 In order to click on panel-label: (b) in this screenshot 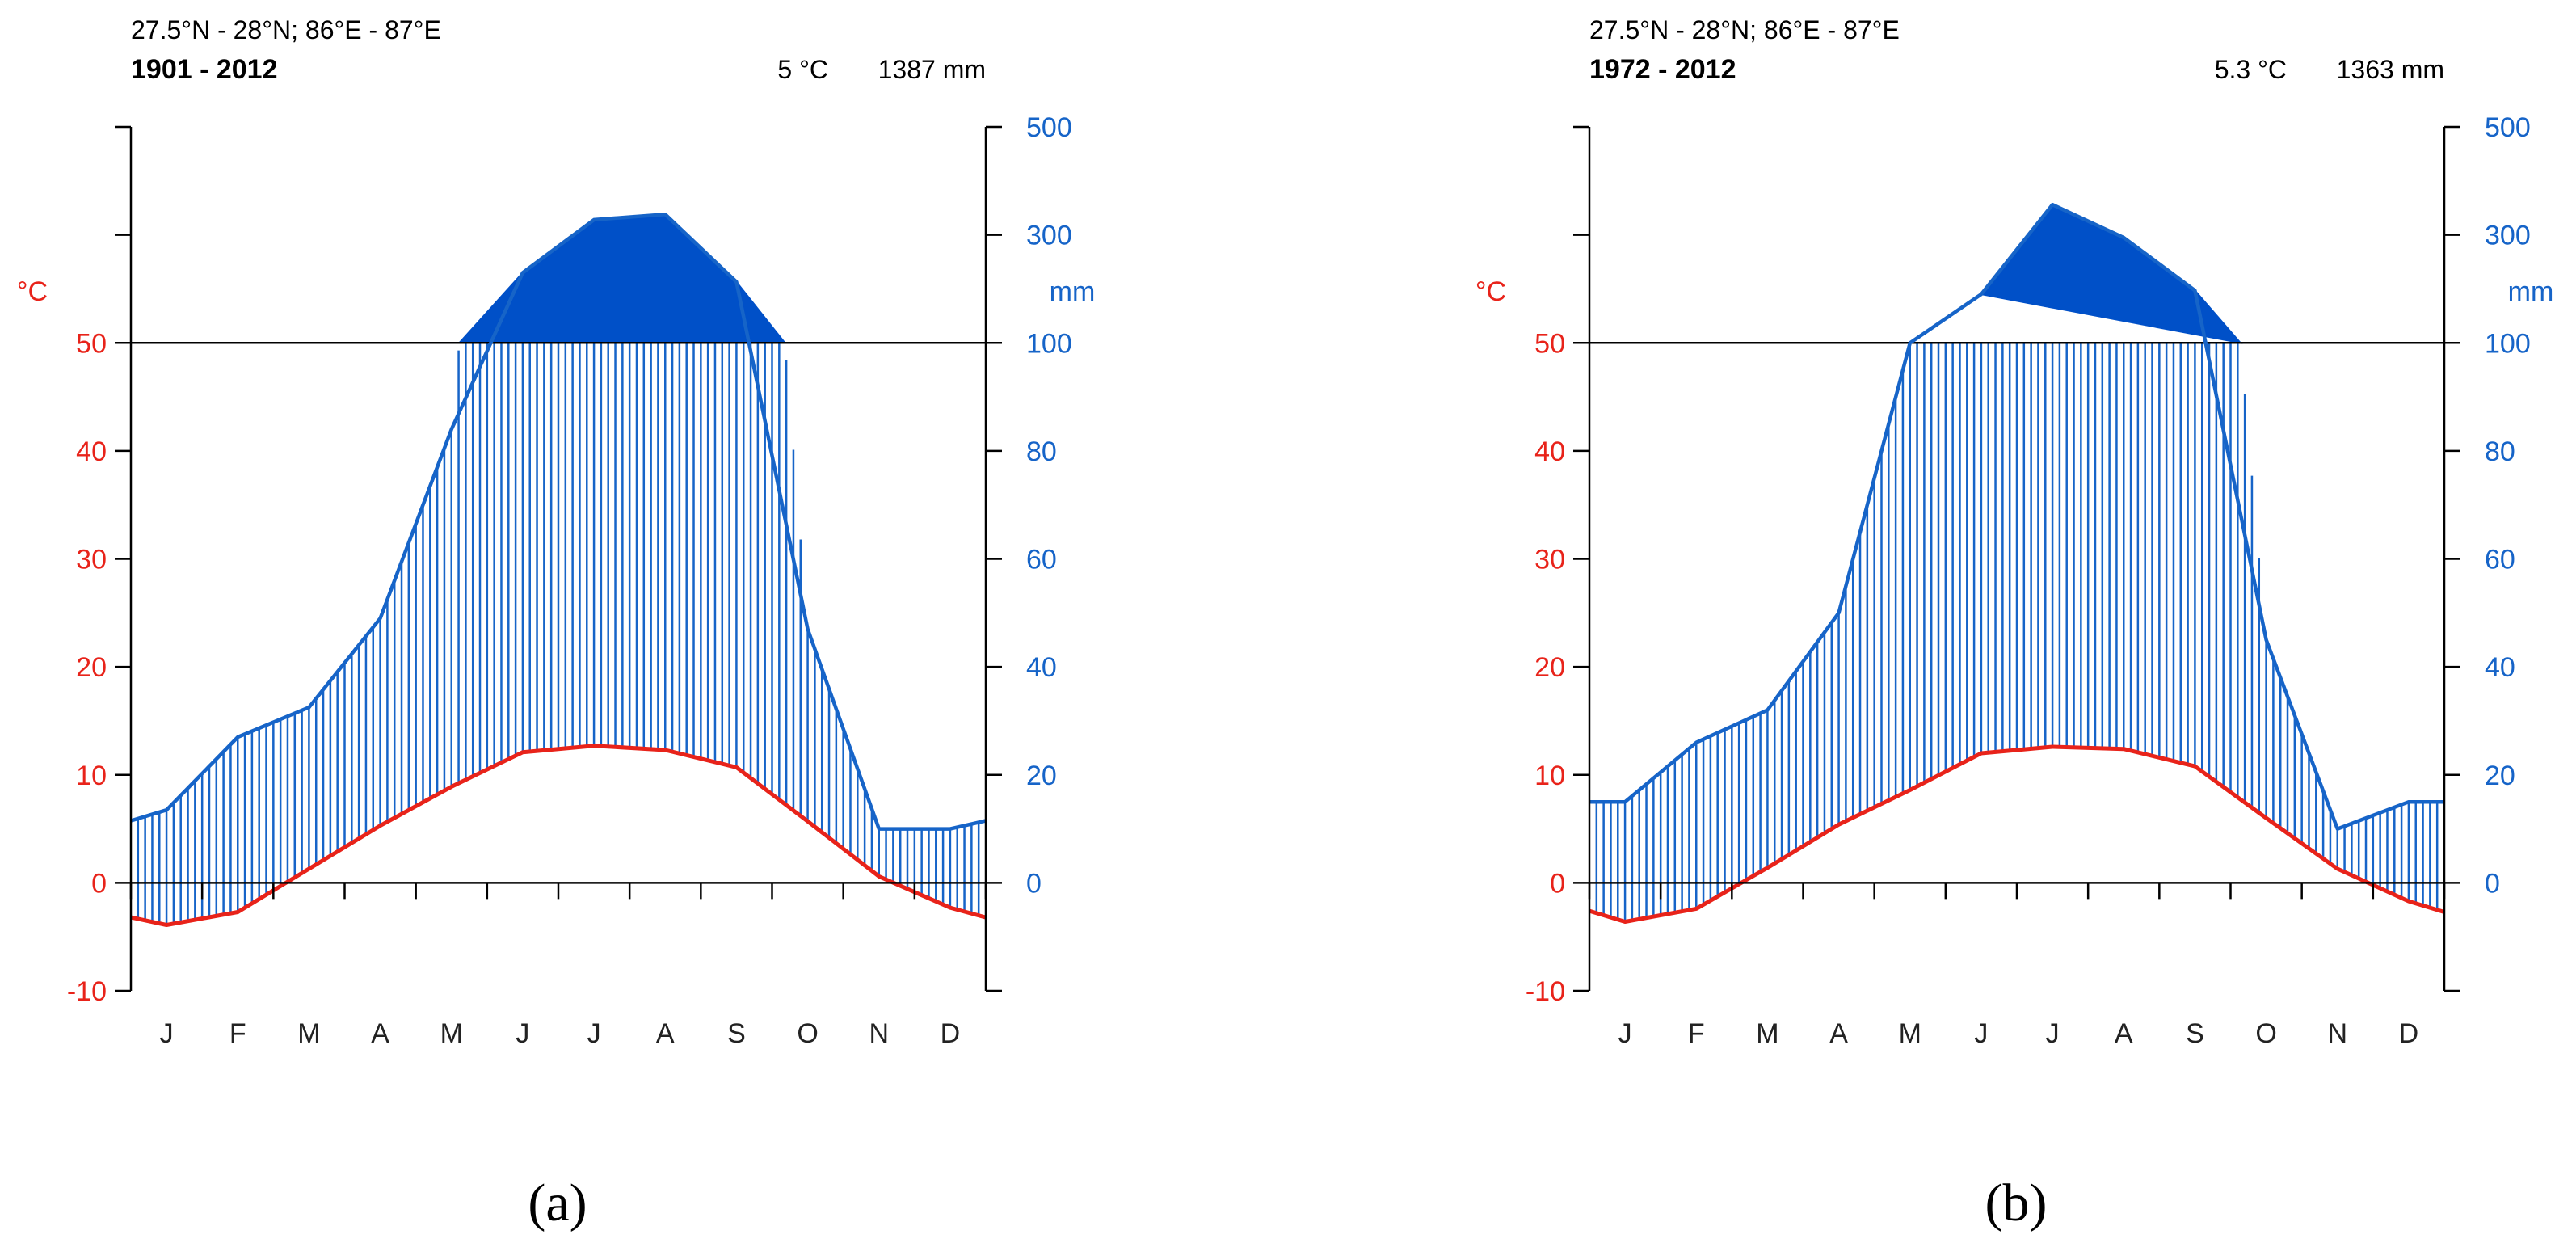, I will do `click(2016, 1202)`.